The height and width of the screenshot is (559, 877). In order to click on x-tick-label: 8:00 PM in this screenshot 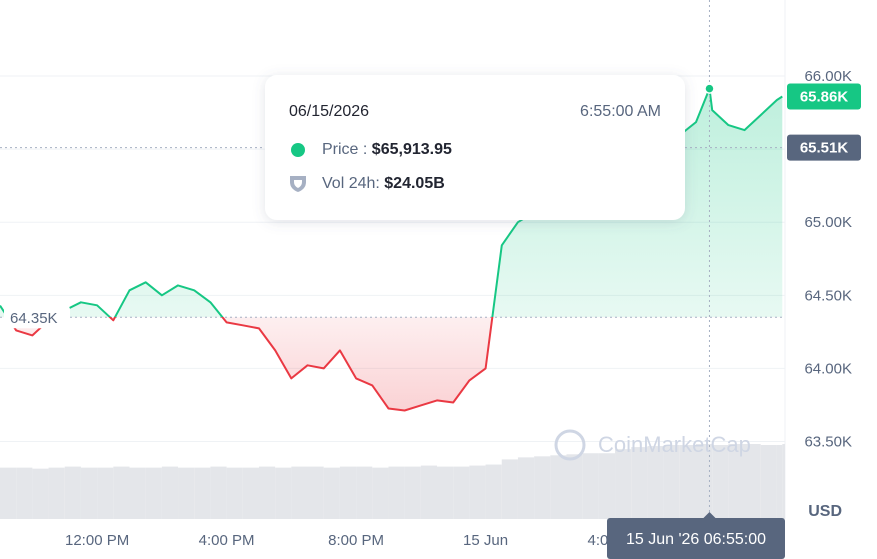, I will do `click(356, 540)`.